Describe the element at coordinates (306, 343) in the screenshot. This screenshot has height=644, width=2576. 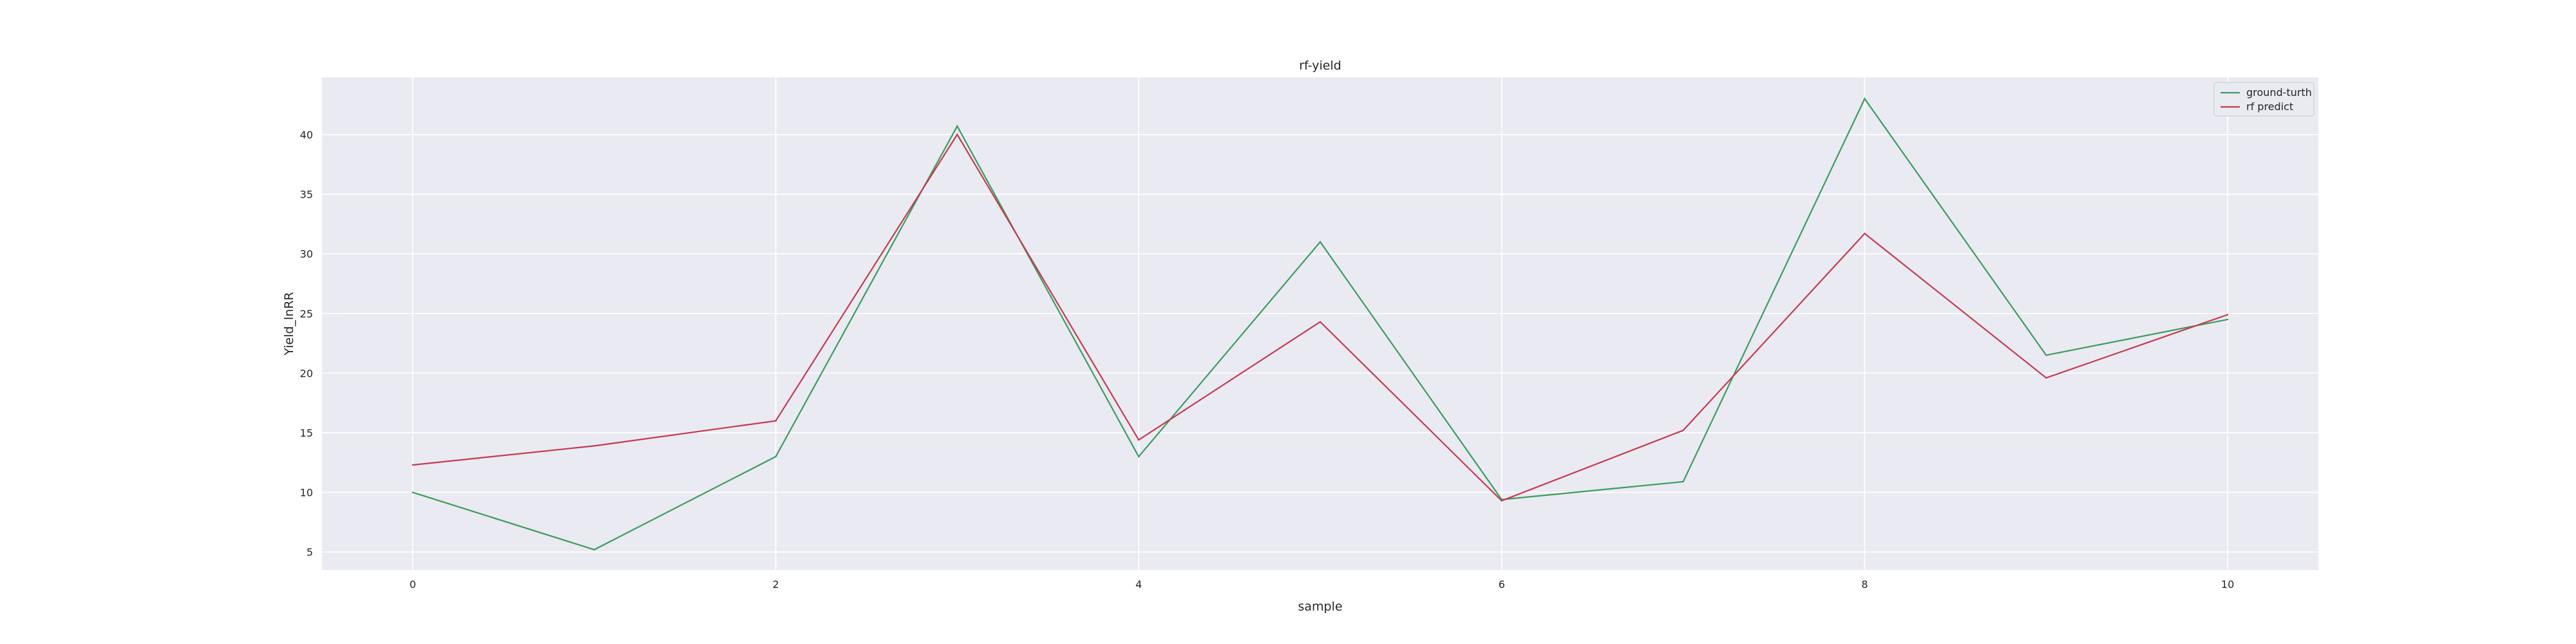
I see `y-tick-labels: 5 10 15 20 25 30 35 40` at that location.